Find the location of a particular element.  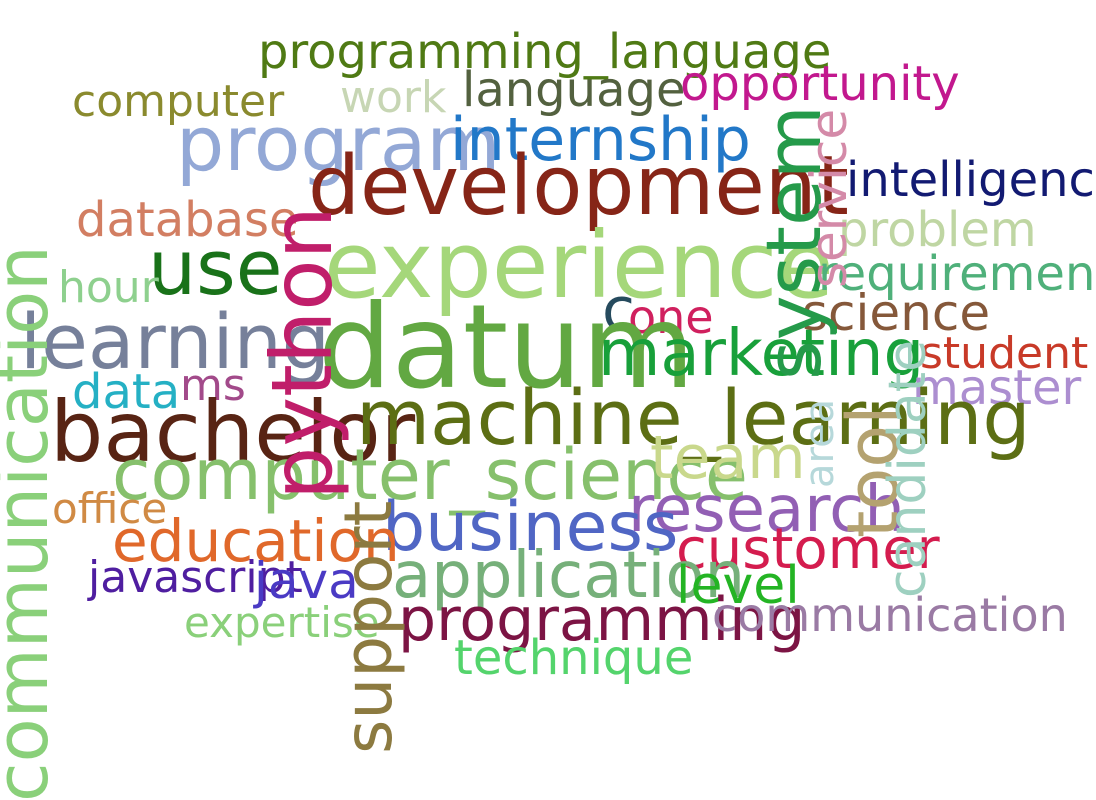

word-service-vertical: service is located at coordinates (829, 198).